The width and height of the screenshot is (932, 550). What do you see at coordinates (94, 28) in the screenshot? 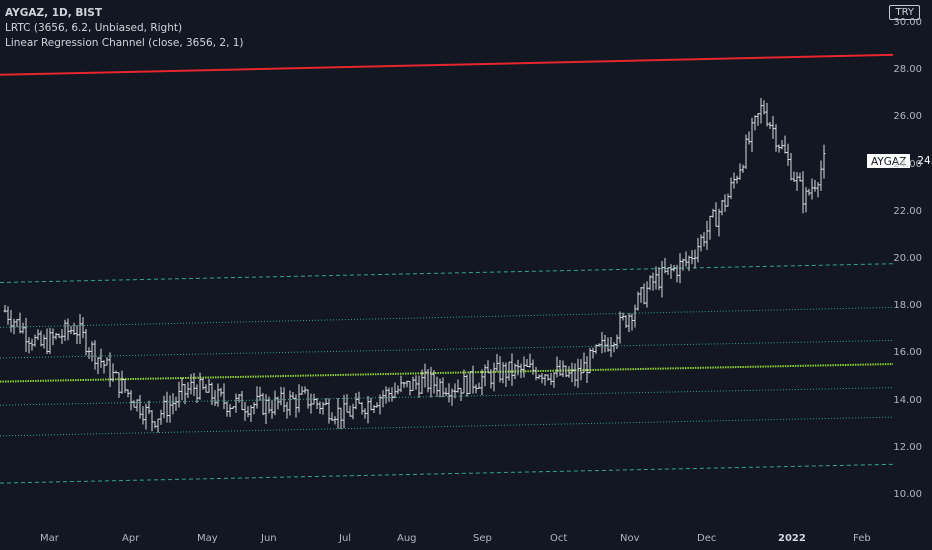
I see `indicator-lrtc-label: LRTC (3656, 6.2, Unbiased, Right)` at bounding box center [94, 28].